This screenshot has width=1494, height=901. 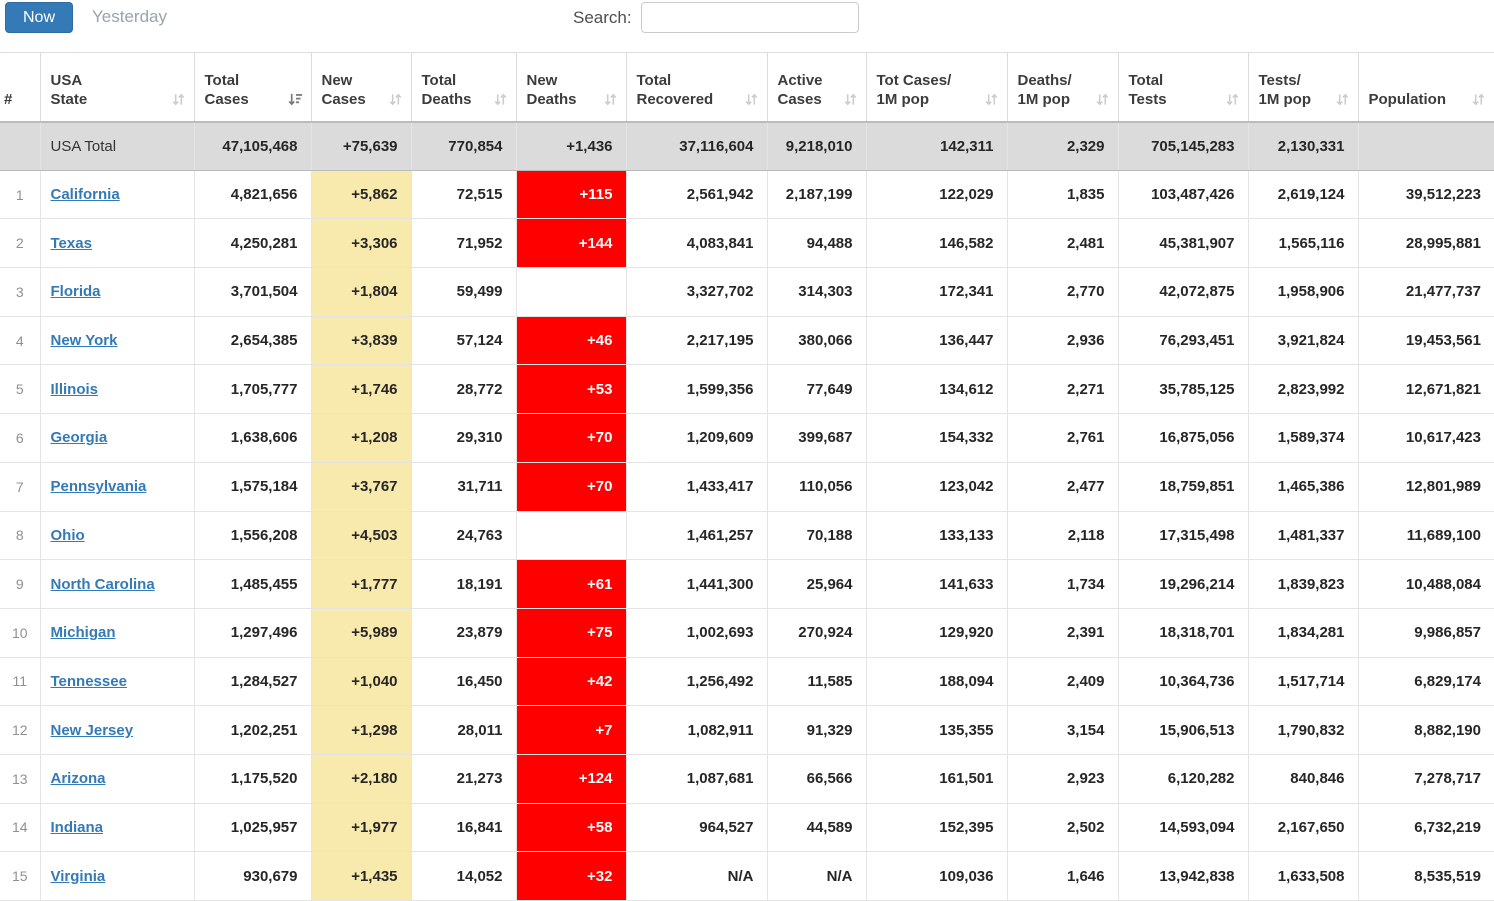 What do you see at coordinates (817, 682) in the screenshot?
I see `cell-active_cases: 11,585` at bounding box center [817, 682].